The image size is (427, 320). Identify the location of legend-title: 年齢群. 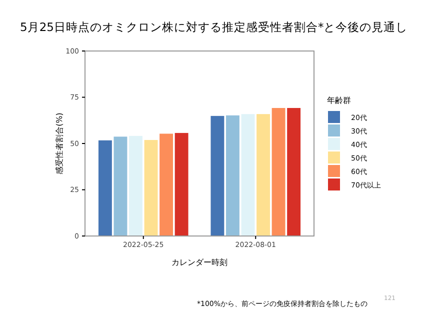
(339, 100).